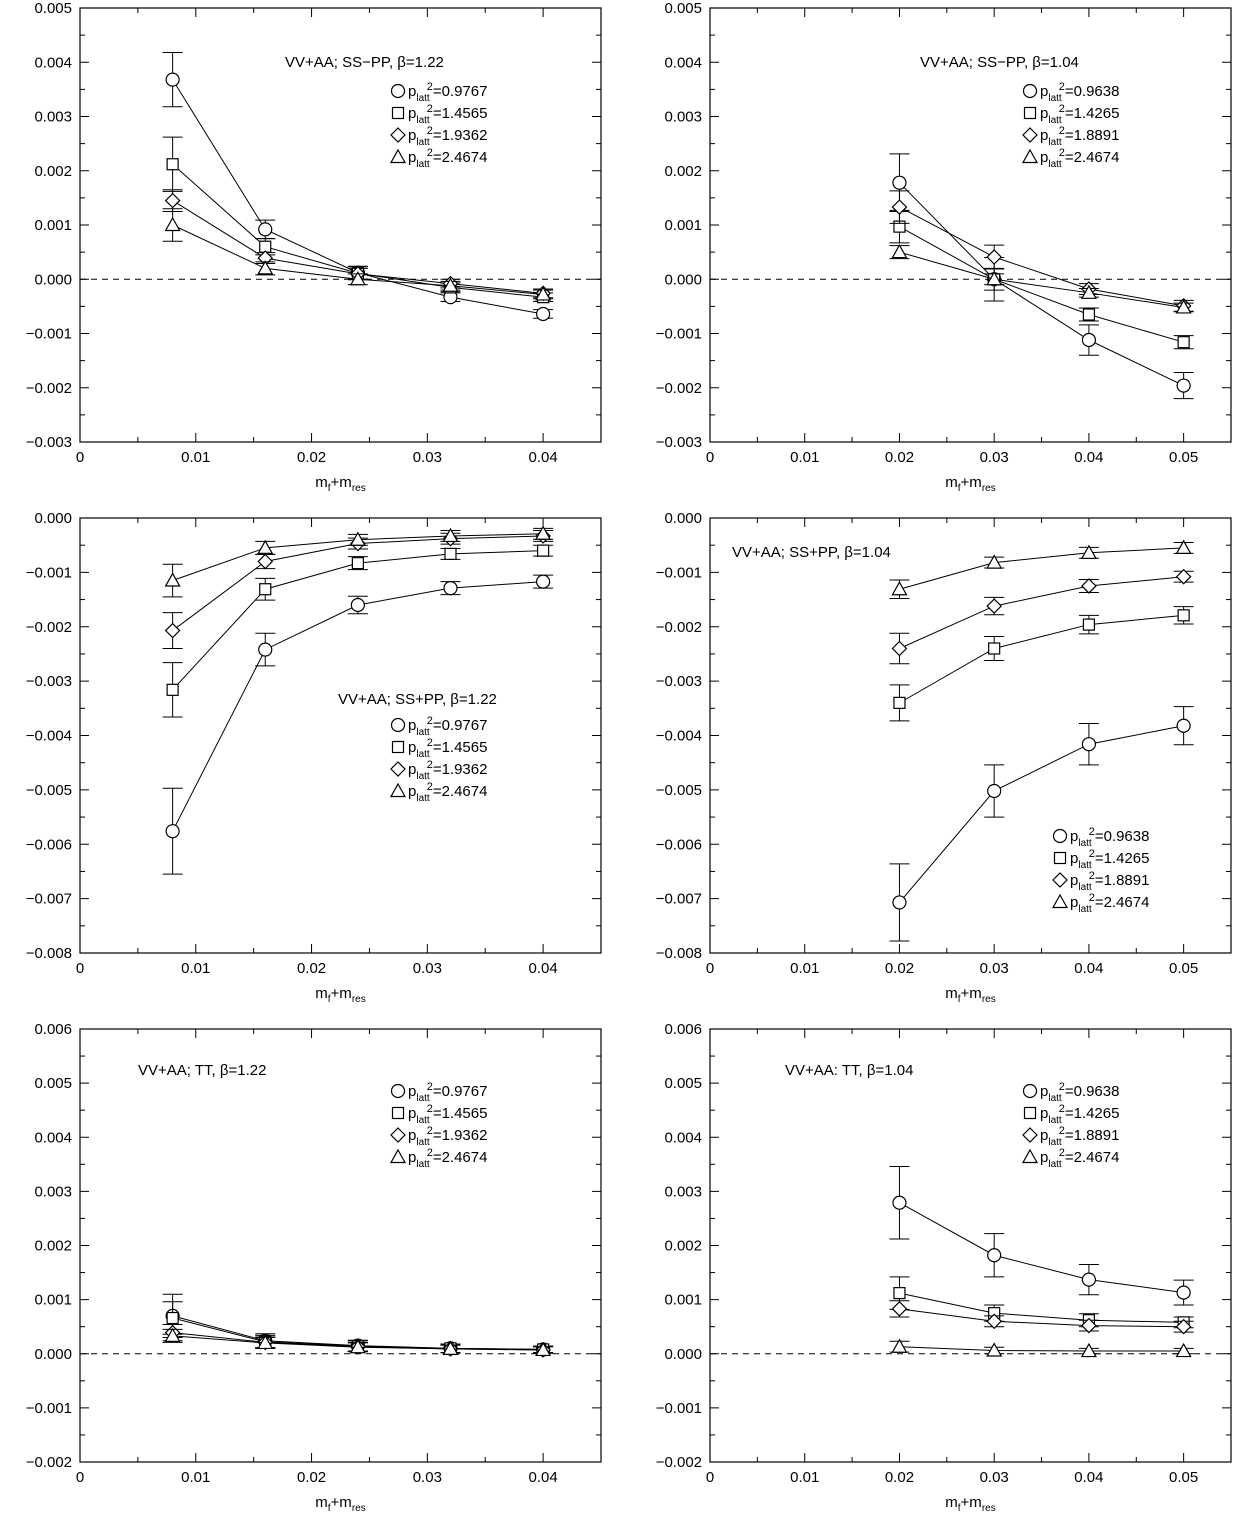  What do you see at coordinates (53, 279) in the screenshot?
I see `y-tick-label: 0.000` at bounding box center [53, 279].